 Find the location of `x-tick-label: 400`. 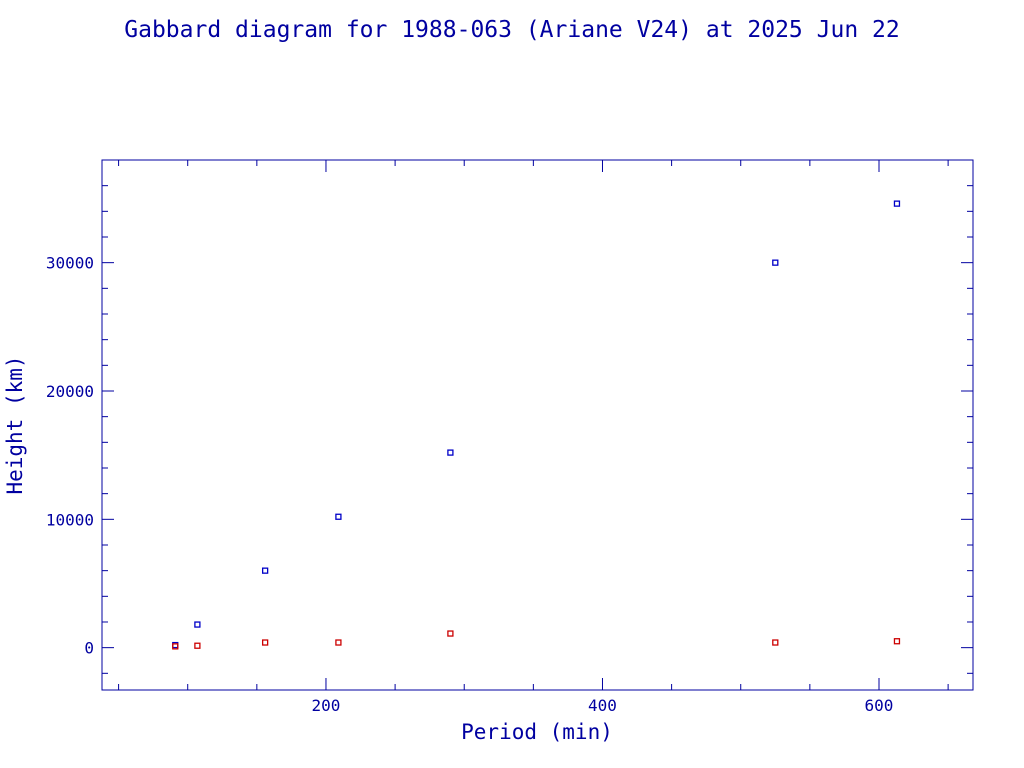

x-tick-label: 400 is located at coordinates (602, 705).